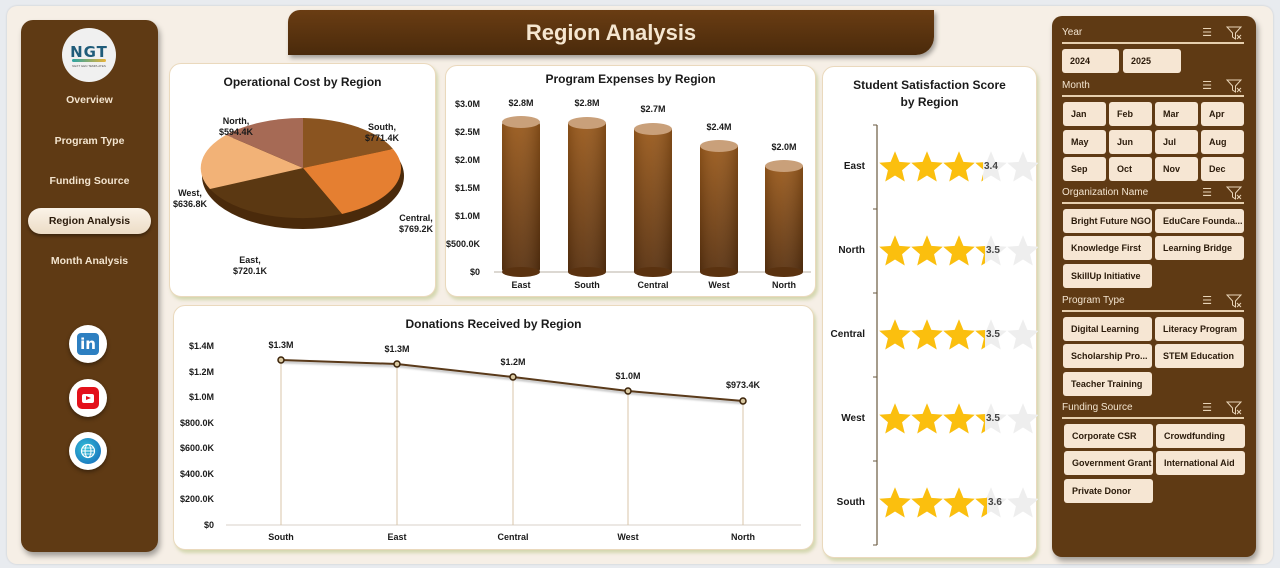  Describe the element at coordinates (1176, 142) in the screenshot. I see `month-option: Jul` at that location.